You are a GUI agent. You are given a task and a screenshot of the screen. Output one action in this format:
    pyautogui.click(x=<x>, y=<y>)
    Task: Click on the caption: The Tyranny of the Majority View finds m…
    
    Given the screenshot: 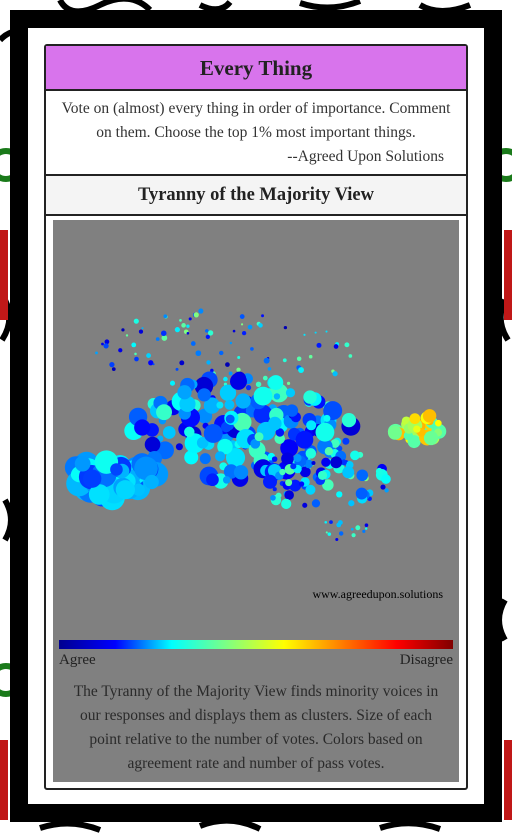 What is the action you would take?
    pyautogui.click(x=256, y=727)
    